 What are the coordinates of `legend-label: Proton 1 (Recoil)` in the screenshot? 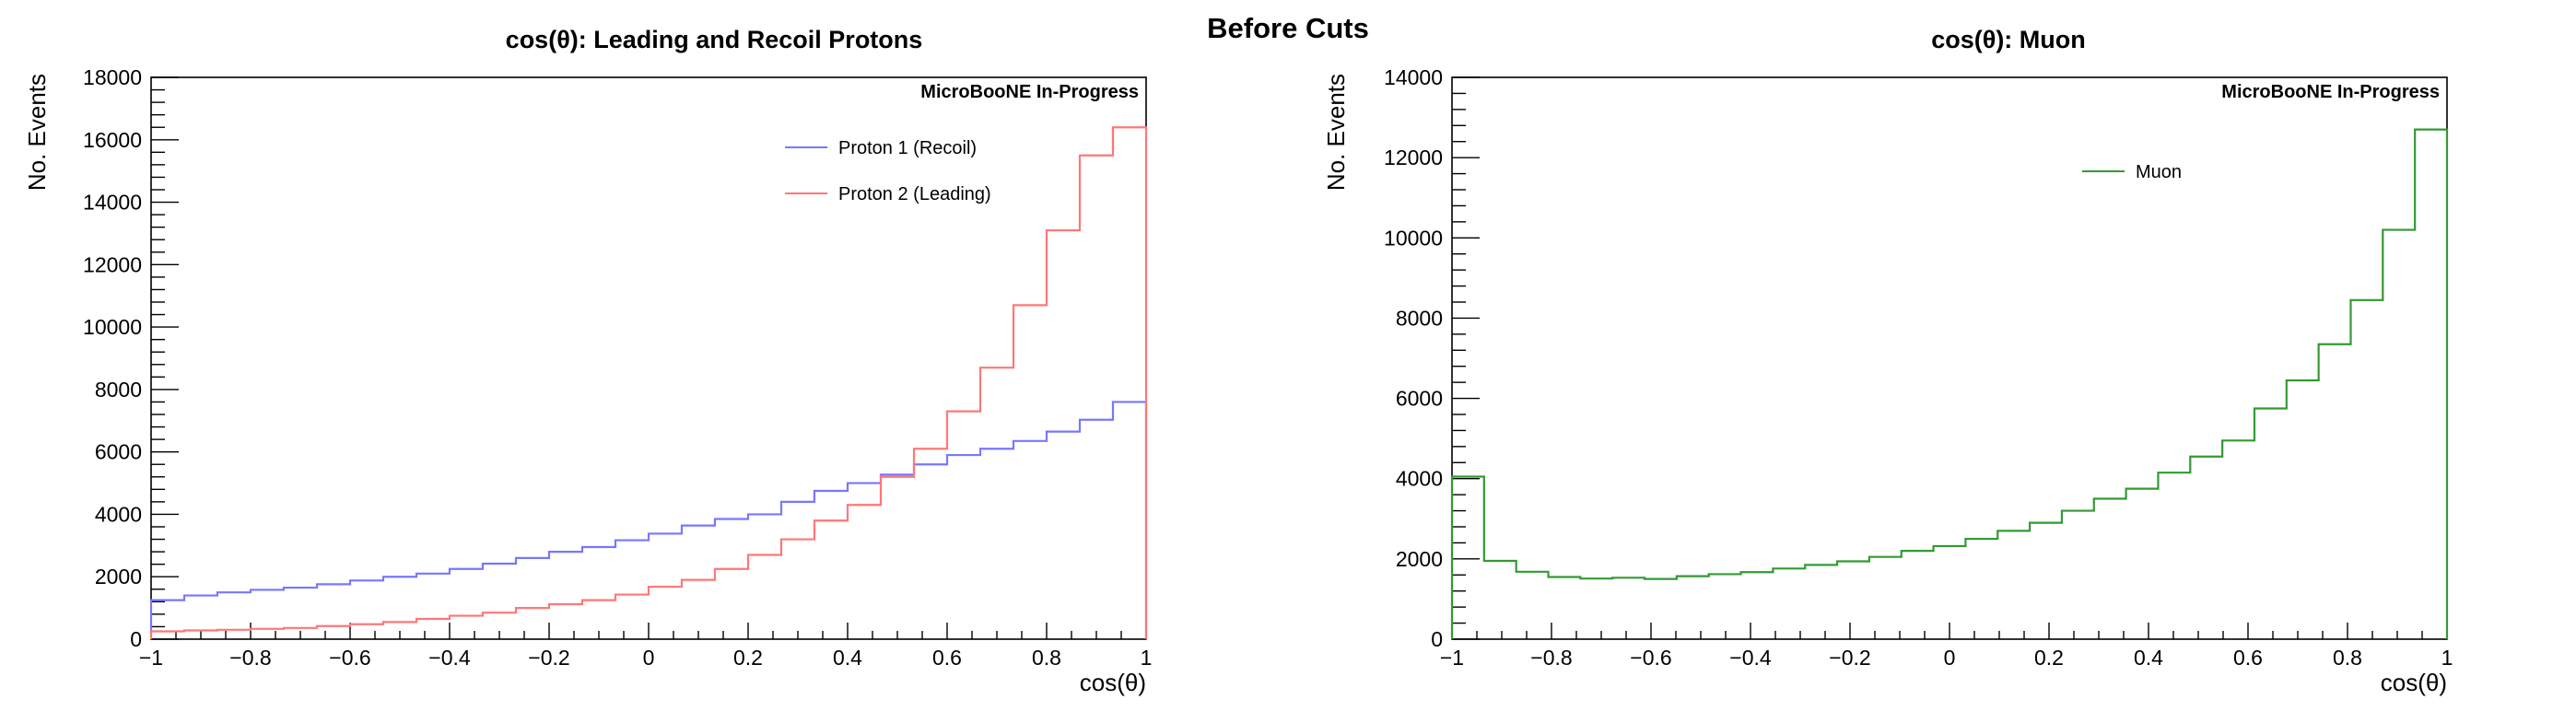 It's located at (907, 148).